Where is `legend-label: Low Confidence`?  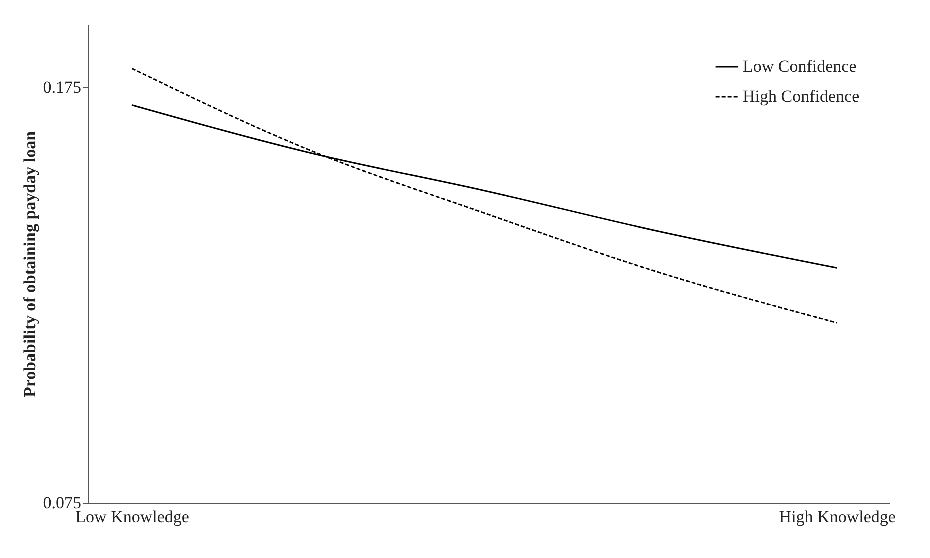
legend-label: Low Confidence is located at coordinates (800, 66).